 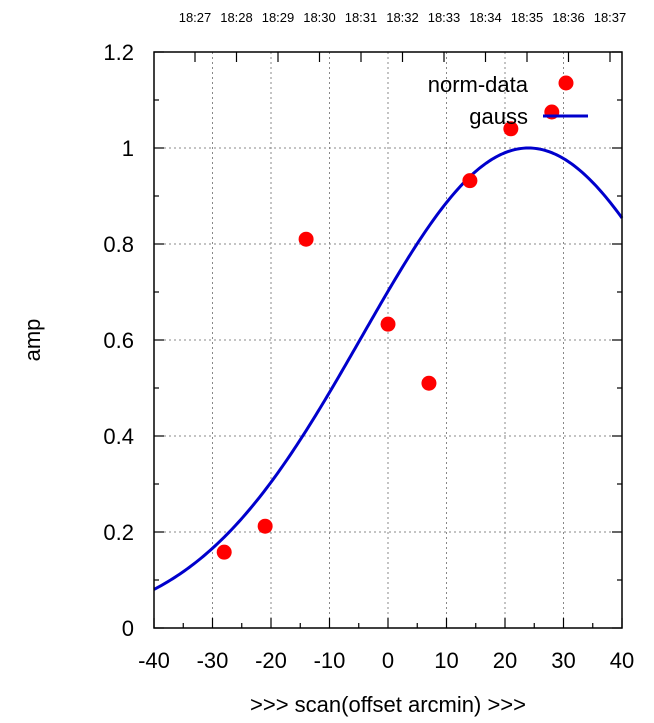 I want to click on top-tick-label: 18:34, so click(x=485, y=17).